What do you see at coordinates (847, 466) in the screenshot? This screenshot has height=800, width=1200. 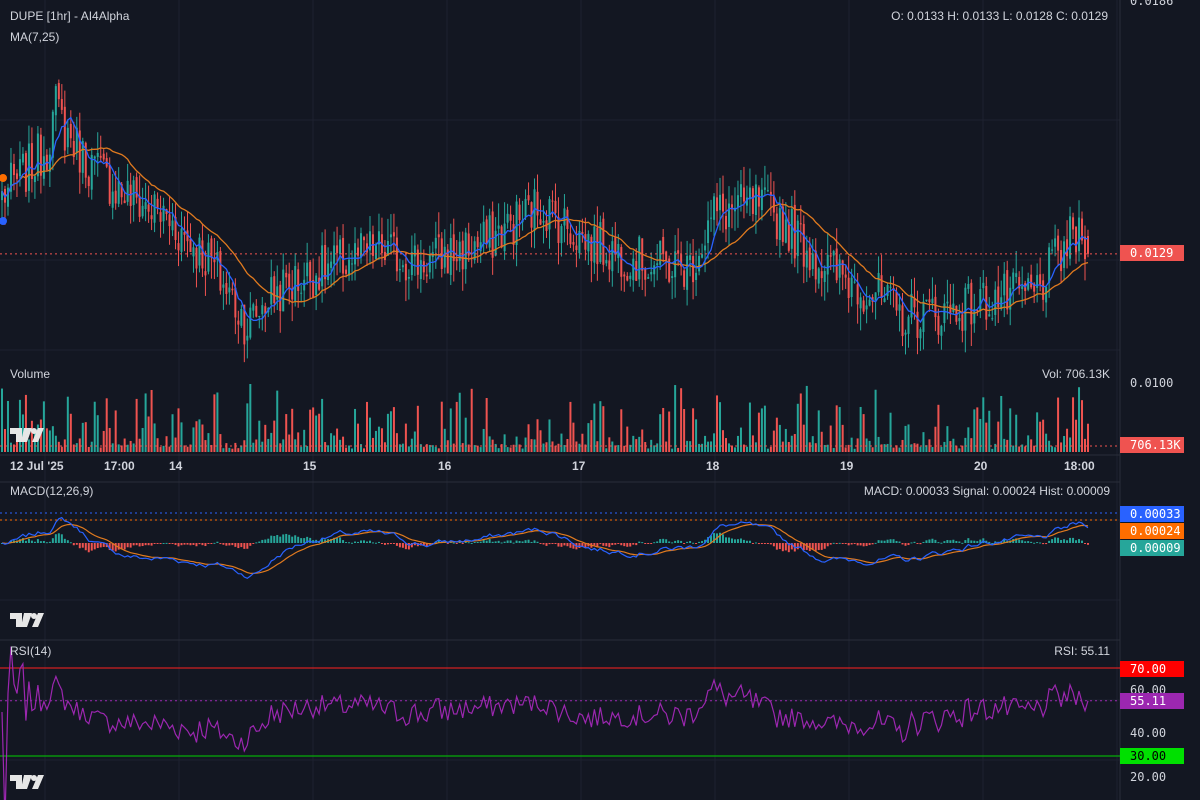 I see `x-tick-7: 19` at bounding box center [847, 466].